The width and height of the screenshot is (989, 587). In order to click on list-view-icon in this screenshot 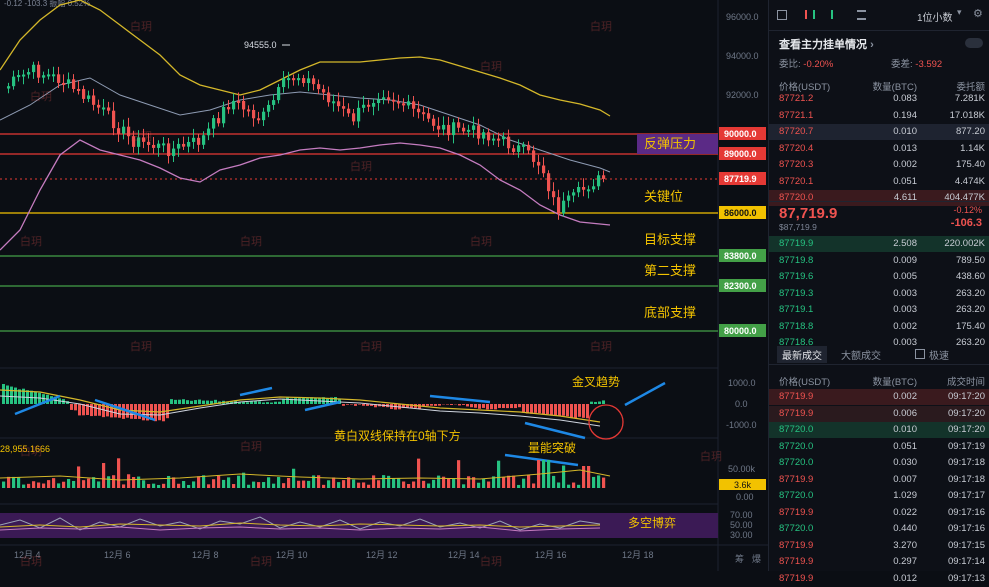, I will do `click(861, 15)`.